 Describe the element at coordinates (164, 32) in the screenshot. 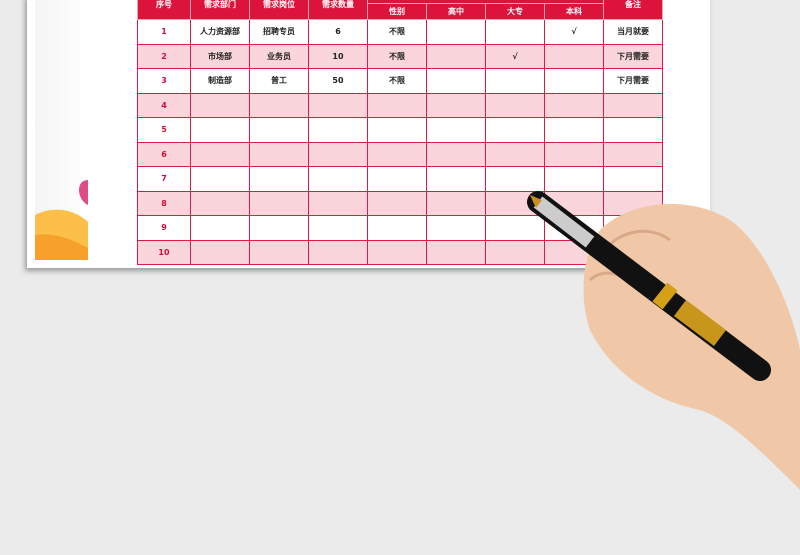

I see `cell-index: 1` at that location.